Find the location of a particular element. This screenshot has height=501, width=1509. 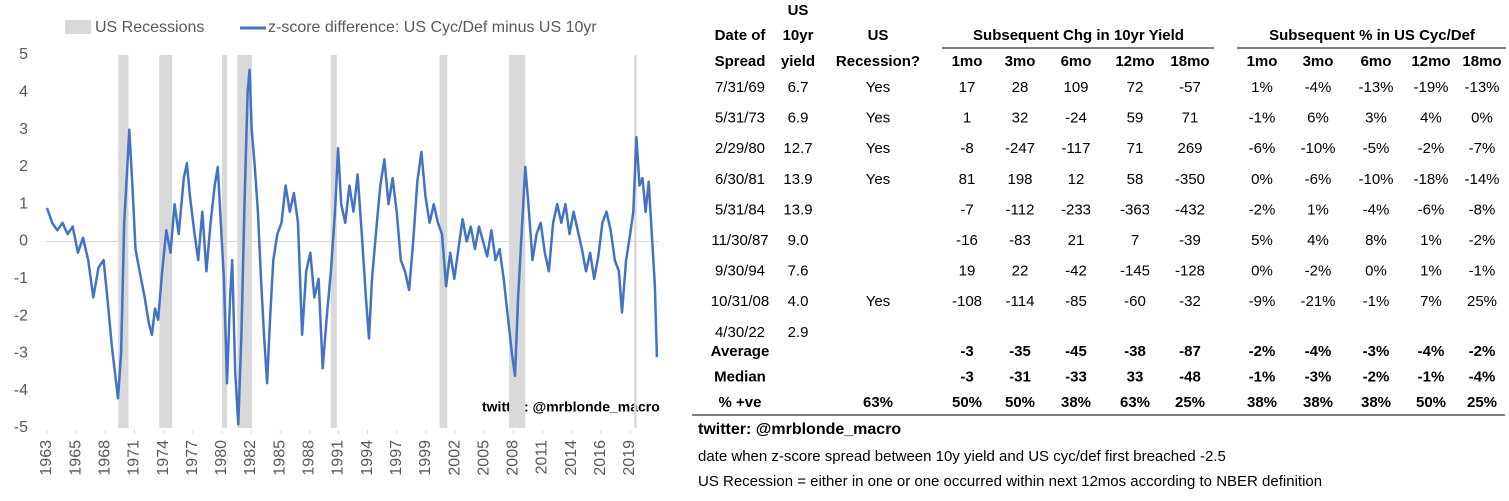

table-cell: -7% is located at coordinates (1482, 148).